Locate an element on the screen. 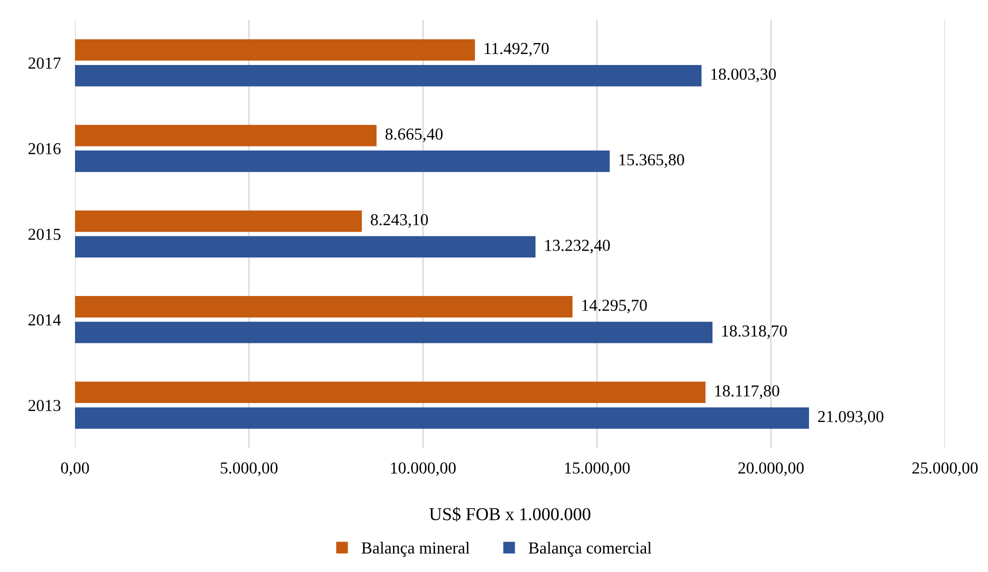 The height and width of the screenshot is (572, 988). x-tick-label: 25.000,00 is located at coordinates (945, 469).